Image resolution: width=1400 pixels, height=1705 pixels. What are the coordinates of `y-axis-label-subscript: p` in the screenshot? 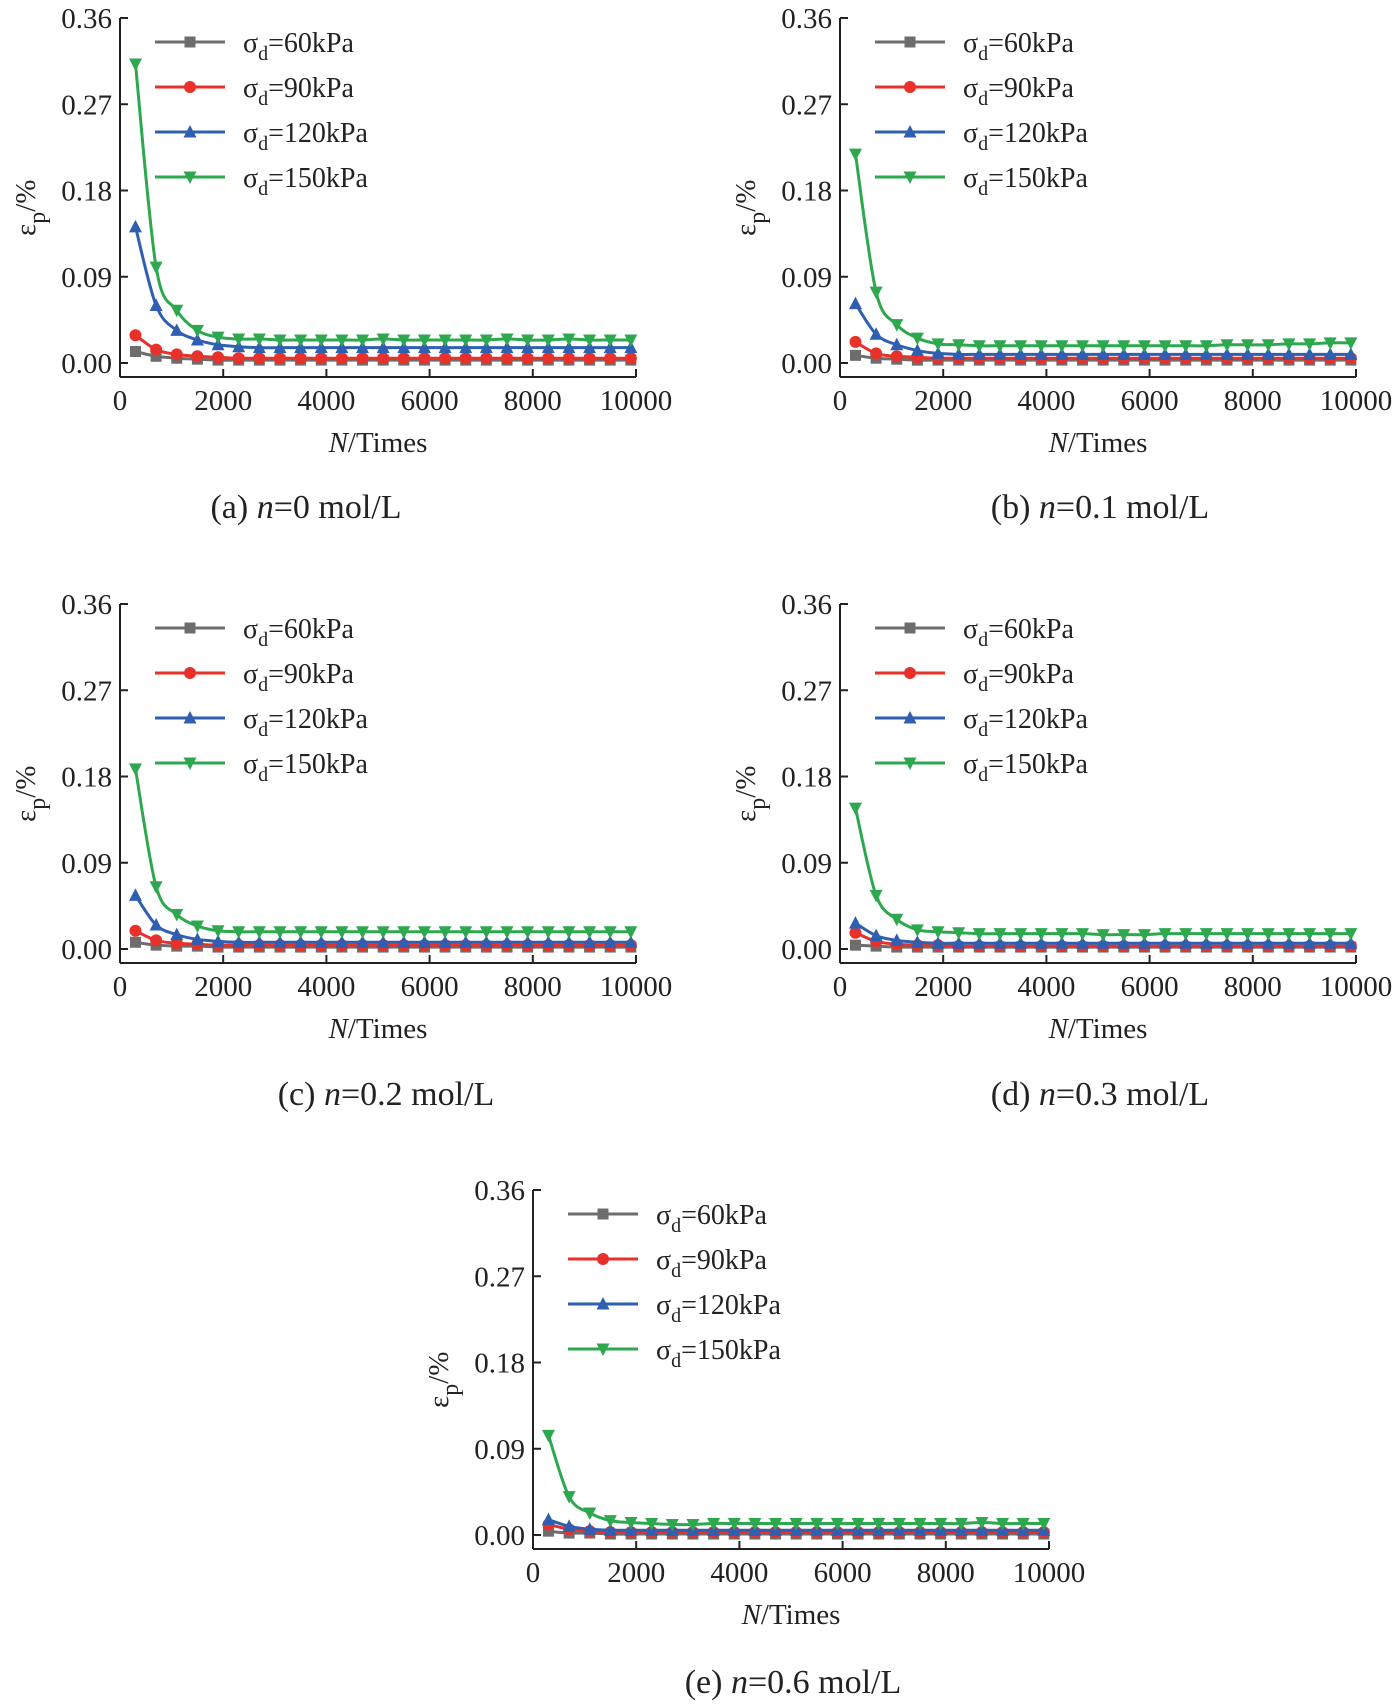 It's located at (758, 218).